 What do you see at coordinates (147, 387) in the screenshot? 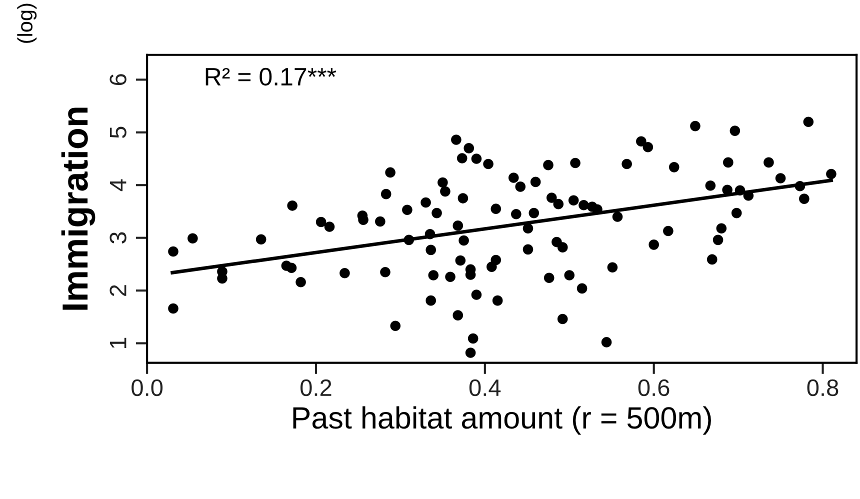
I see `x-tick-label: 0.0` at bounding box center [147, 387].